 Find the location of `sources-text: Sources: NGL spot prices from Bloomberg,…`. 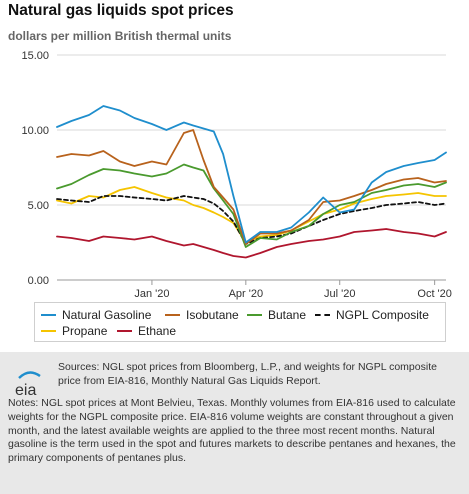

sources-text: Sources: NGL spot prices from Bloomberg,… is located at coordinates (247, 374).